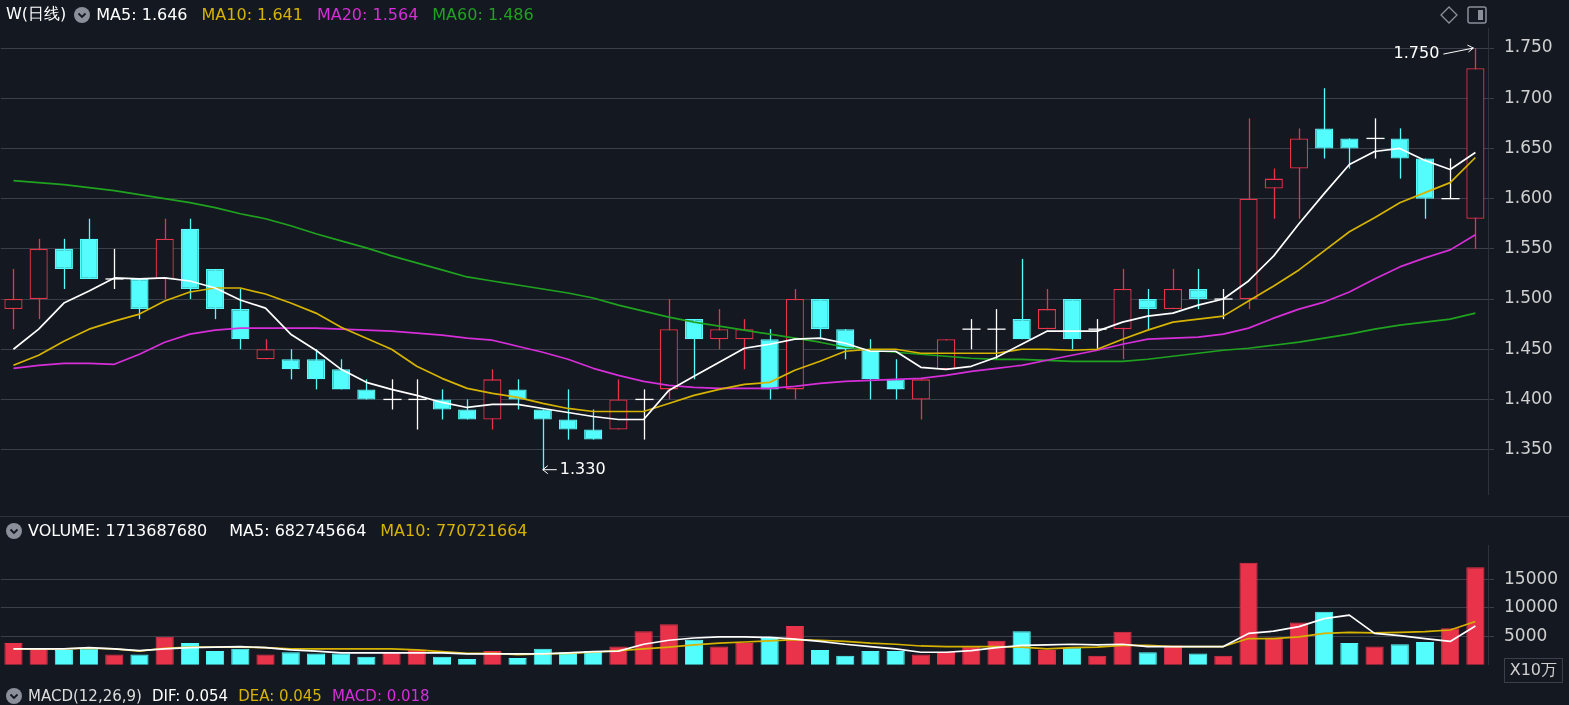 This screenshot has width=1569, height=705. Describe the element at coordinates (367, 14) in the screenshot. I see `text: MA20: 1.564` at that location.